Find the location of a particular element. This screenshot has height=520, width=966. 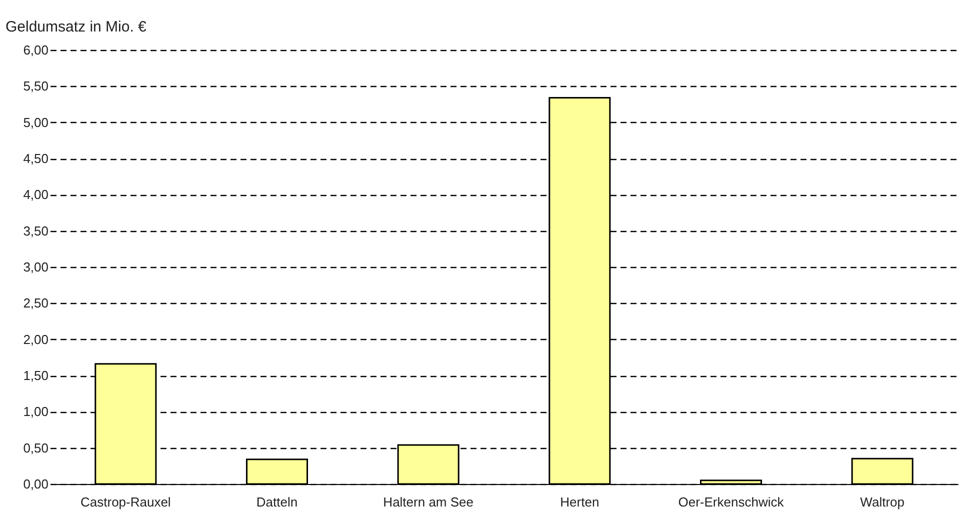

x-tick-label: Castrop-Rauxel is located at coordinates (125, 502).